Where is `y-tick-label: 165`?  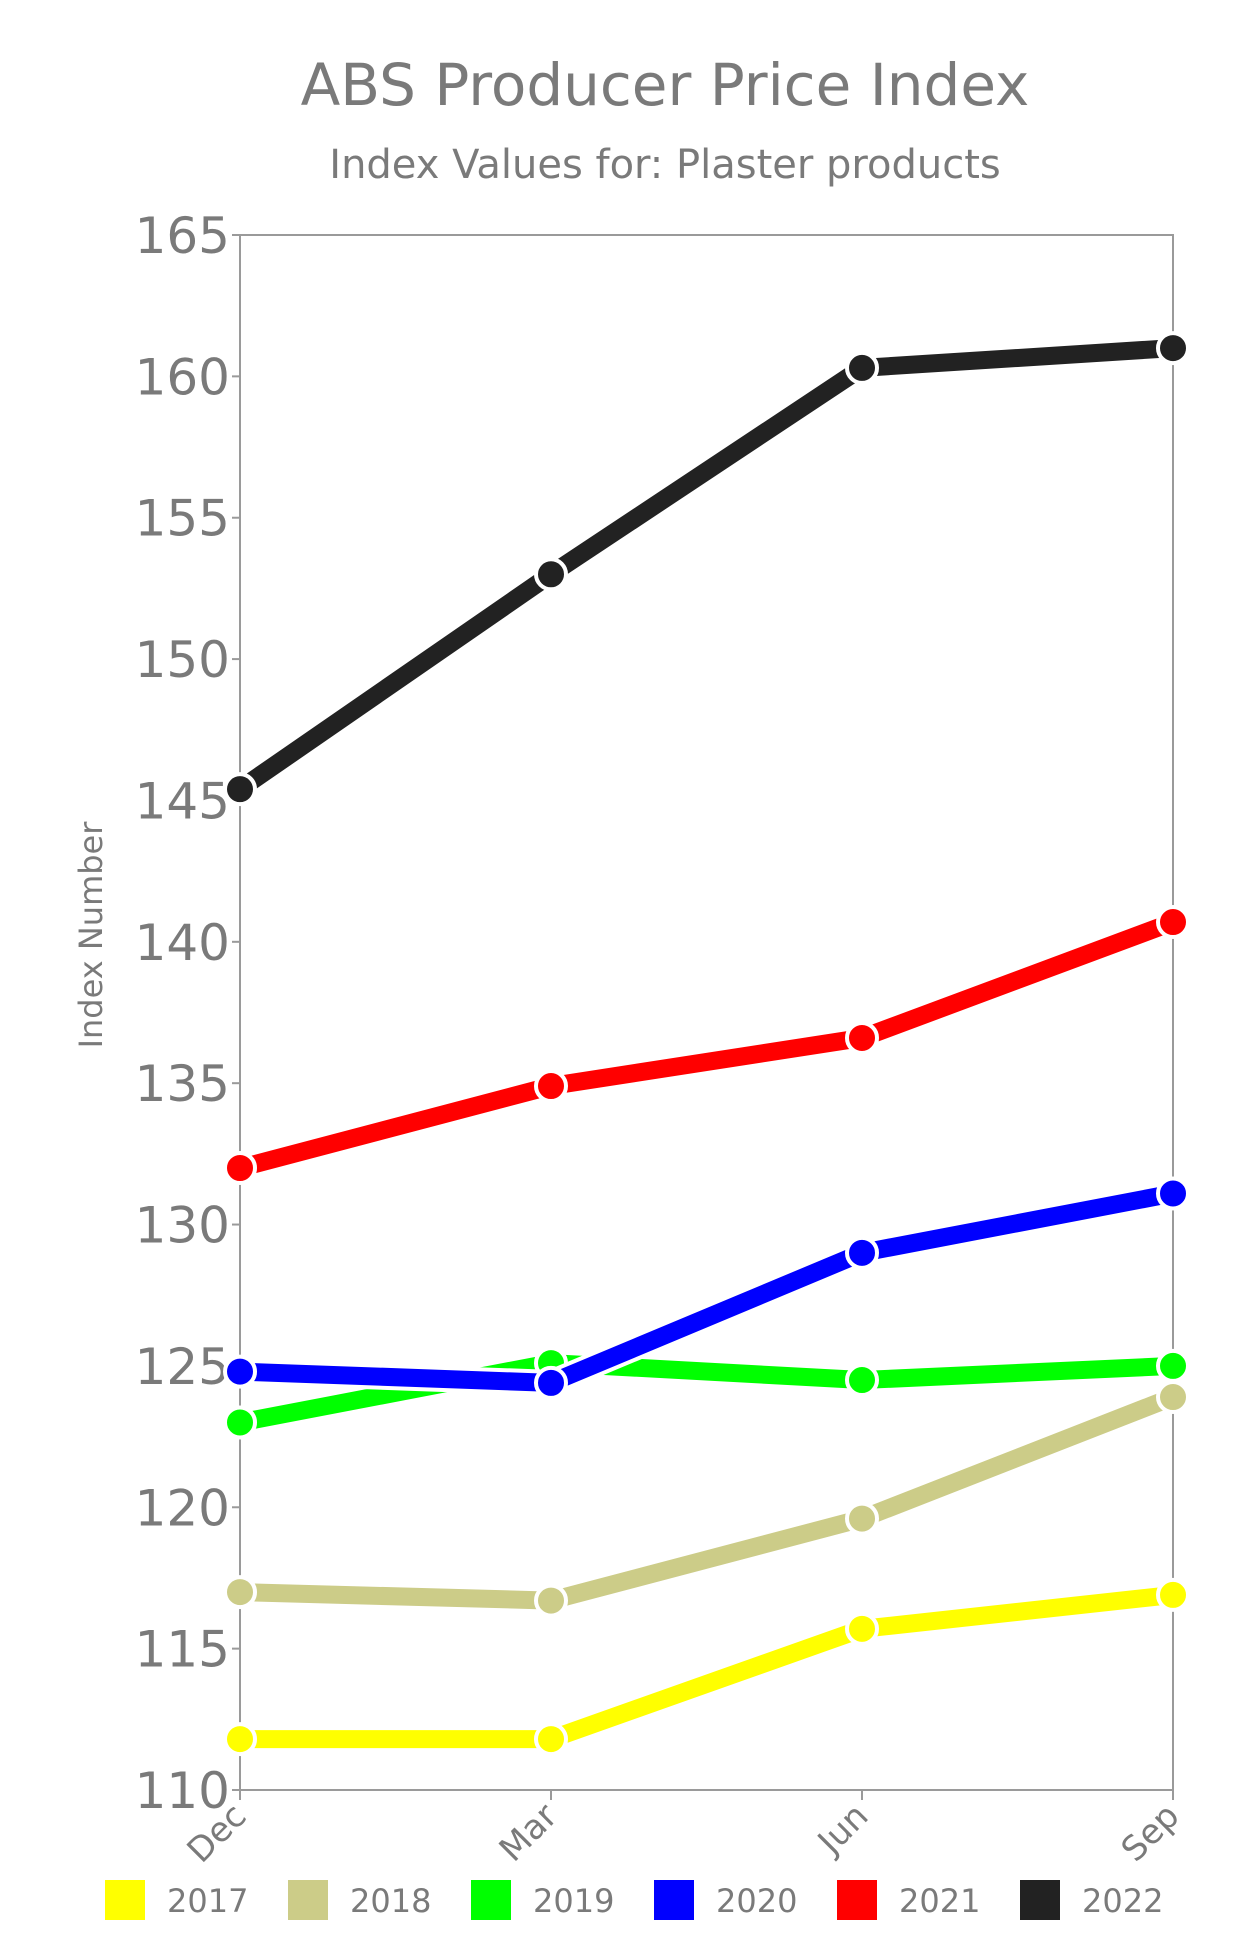
y-tick-label: 165 is located at coordinates (182, 236).